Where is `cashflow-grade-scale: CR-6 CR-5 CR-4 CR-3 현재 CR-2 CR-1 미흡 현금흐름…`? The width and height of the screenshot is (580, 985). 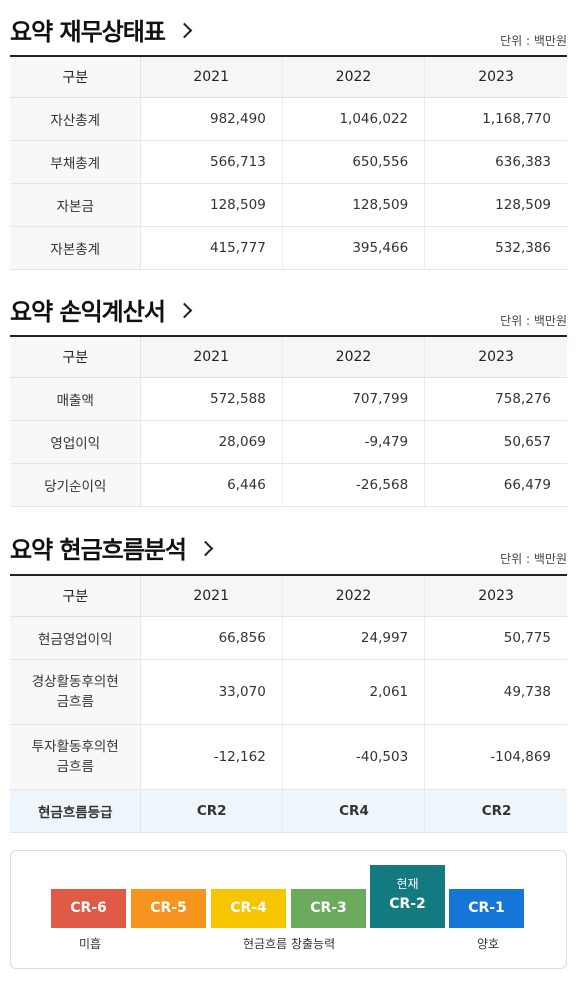 cashflow-grade-scale: CR-6 CR-5 CR-4 CR-3 현재 CR-2 CR-1 미흡 현금흐름… is located at coordinates (288, 909).